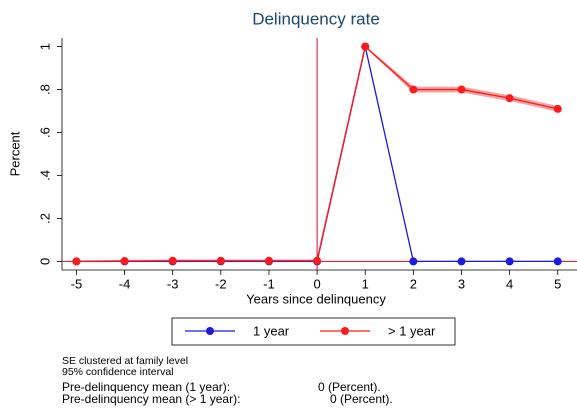 The height and width of the screenshot is (416, 577). What do you see at coordinates (461, 283) in the screenshot?
I see `x-tick-label: 3` at bounding box center [461, 283].